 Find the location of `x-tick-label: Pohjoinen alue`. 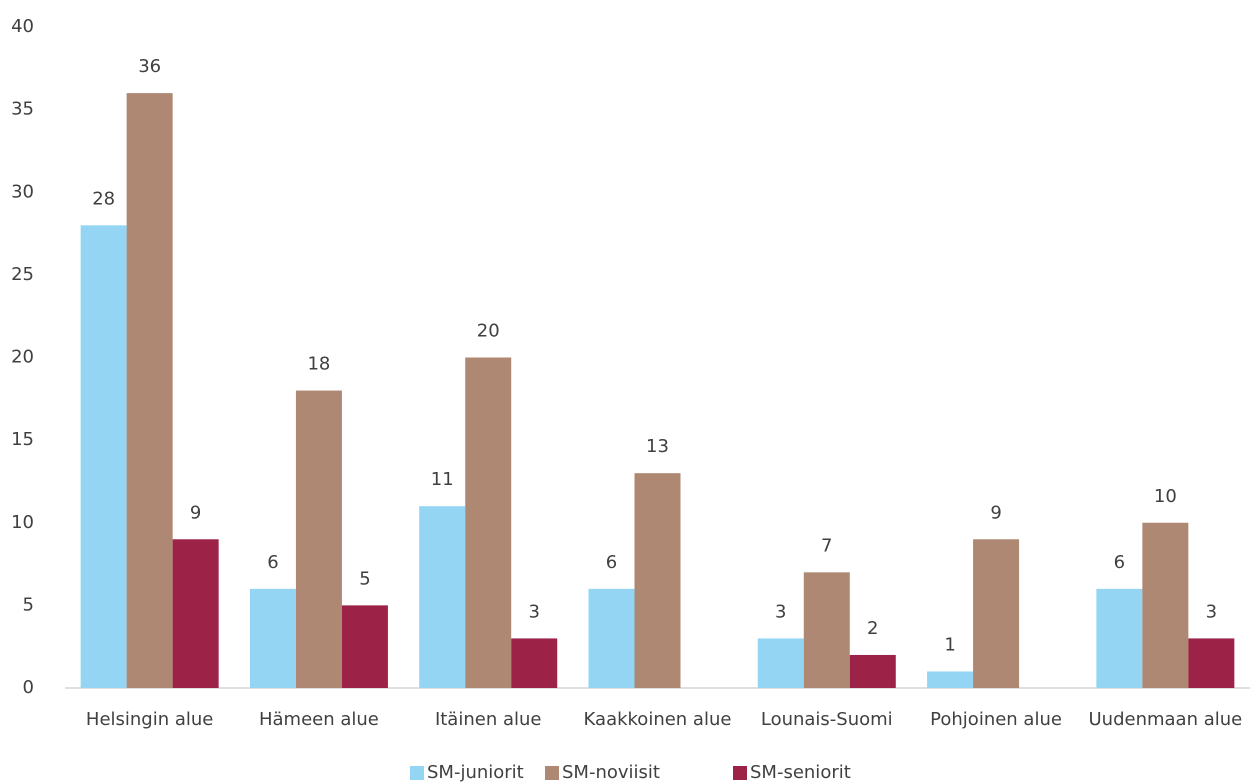

x-tick-label: Pohjoinen alue is located at coordinates (996, 719).